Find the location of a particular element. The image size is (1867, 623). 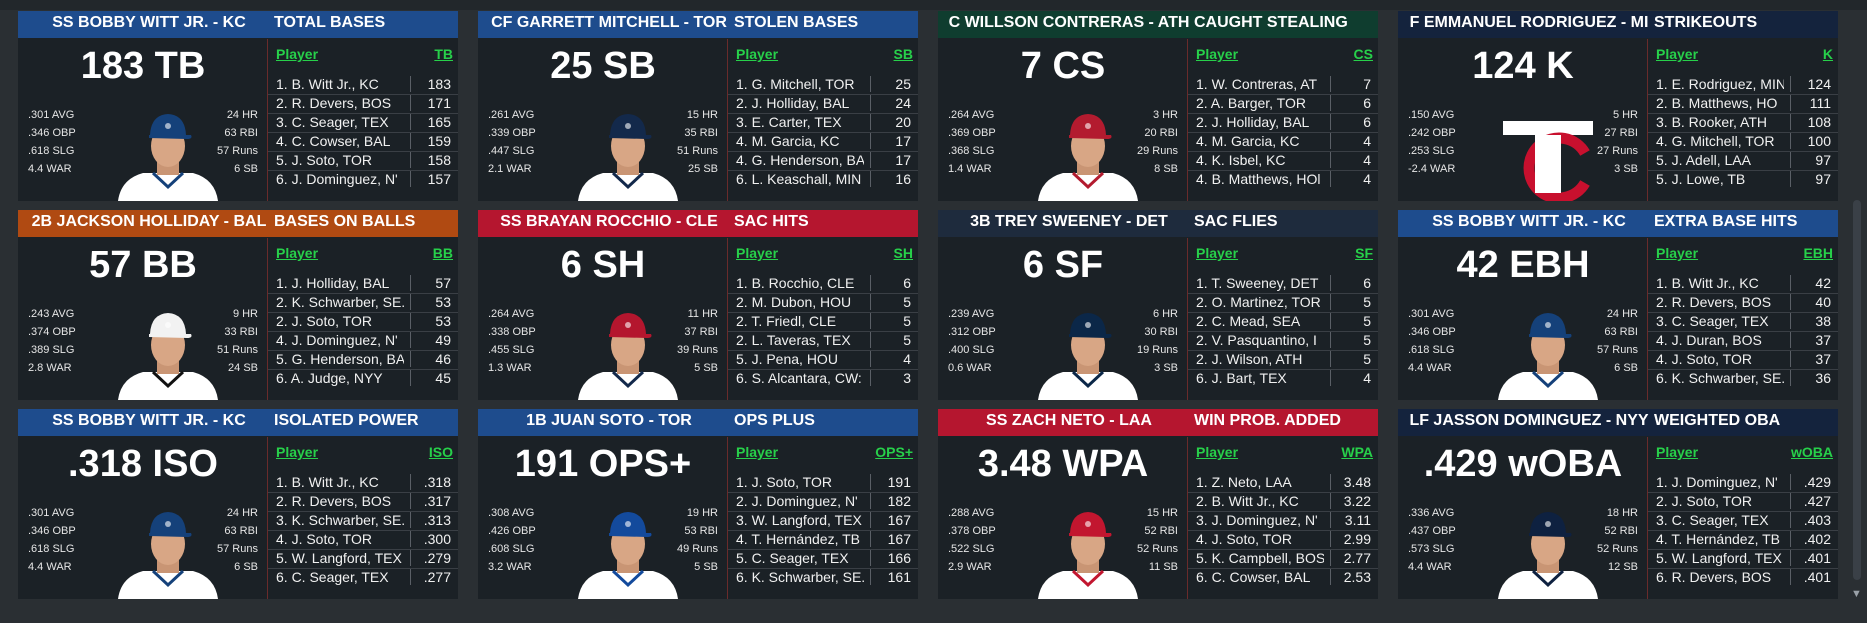

table-row: 1. J. Holliday, BAL 57 is located at coordinates (363, 284).